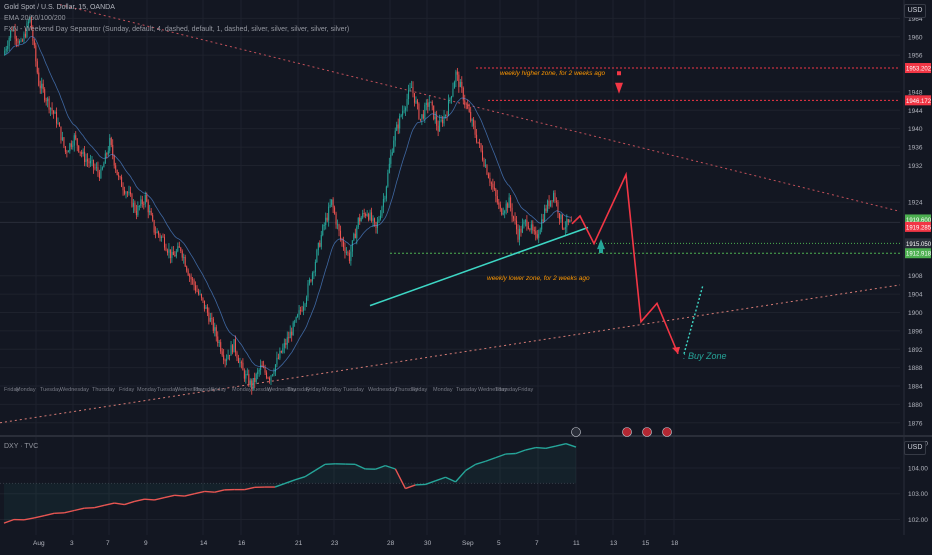 The image size is (932, 555). Describe the element at coordinates (538, 278) in the screenshot. I see `lower-zone-label: weekly lower zone, for 2 weeks ago` at that location.